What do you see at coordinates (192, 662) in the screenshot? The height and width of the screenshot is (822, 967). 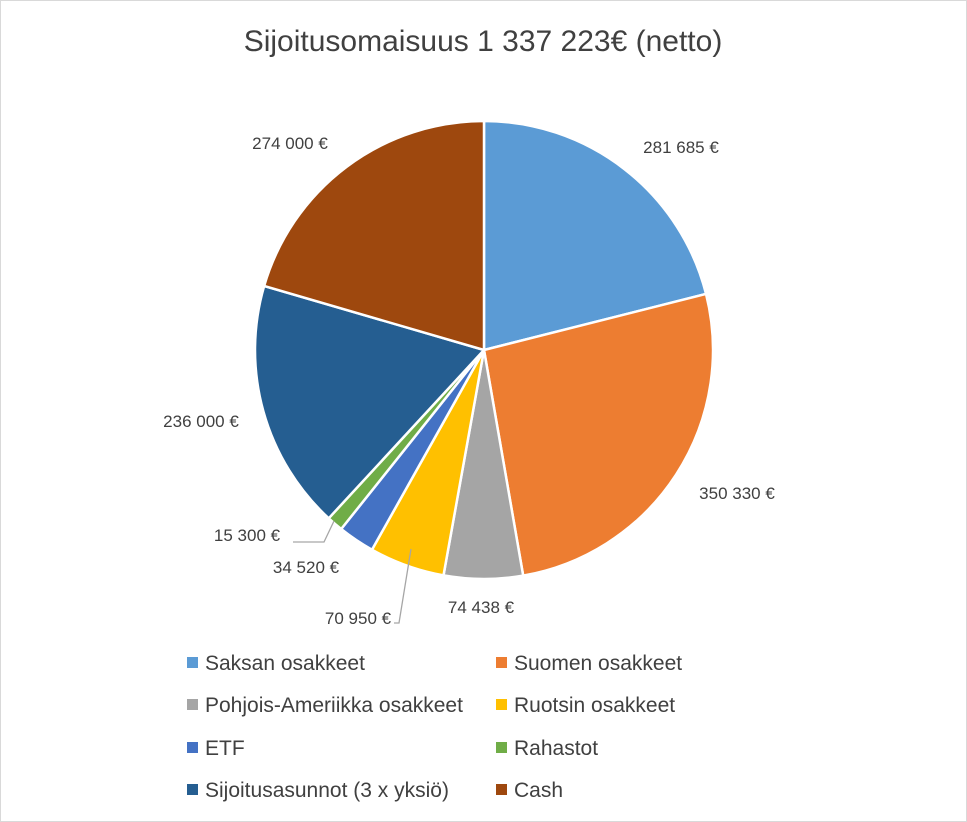 I see `legend-swatch-saksan` at bounding box center [192, 662].